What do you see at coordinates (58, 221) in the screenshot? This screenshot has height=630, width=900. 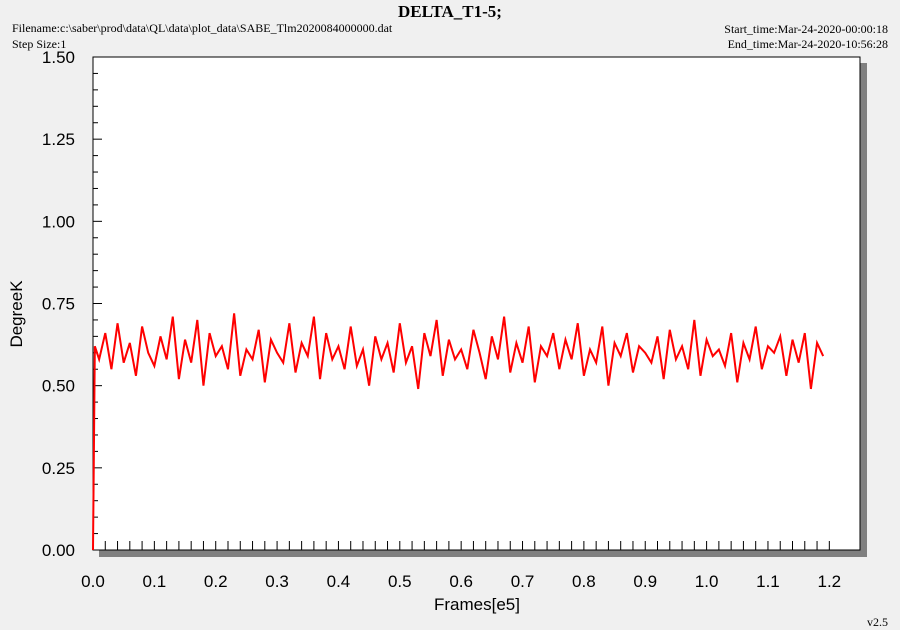 I see `y-tick-label: 1.00` at bounding box center [58, 221].